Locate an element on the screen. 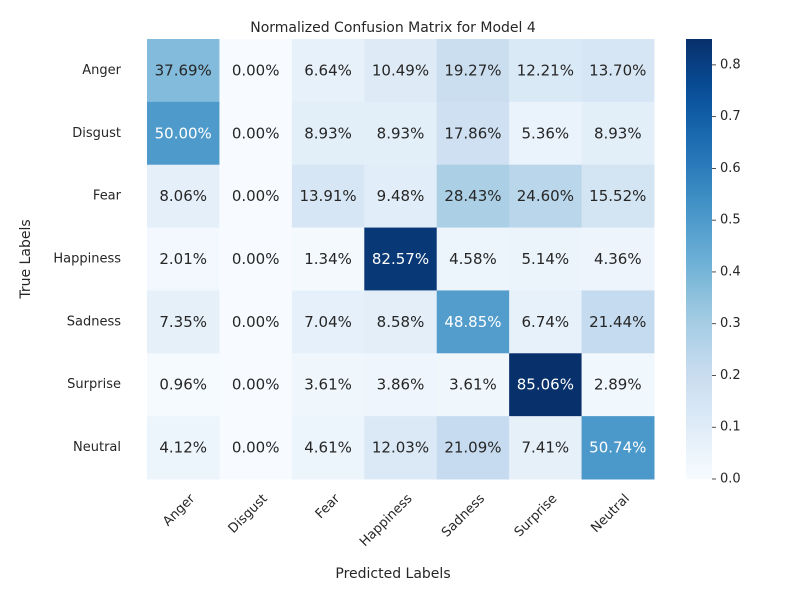  cell-value-label: 50.00% is located at coordinates (183, 133).